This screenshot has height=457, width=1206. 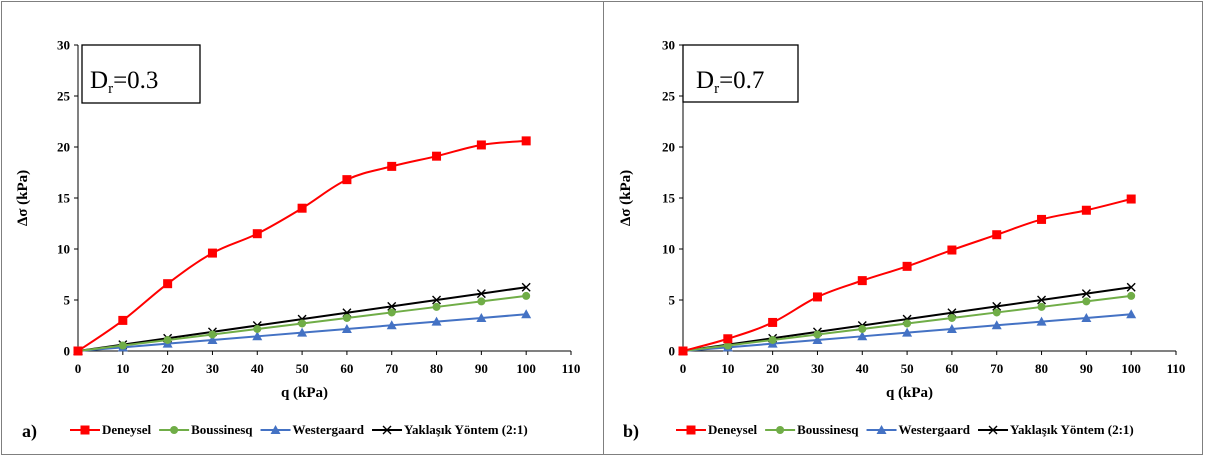 I want to click on panel-divider, so click(x=603, y=228).